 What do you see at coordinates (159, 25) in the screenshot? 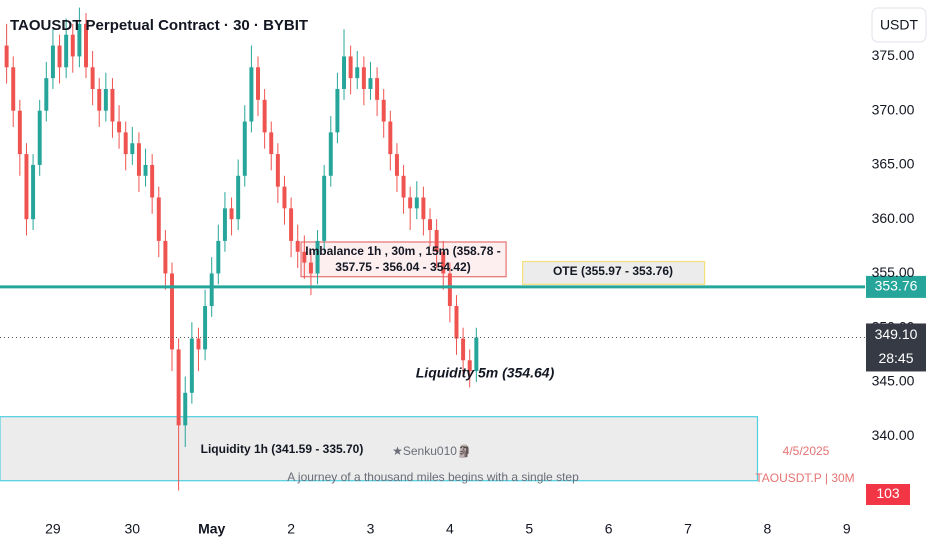
I see `chart-title: TAOUSDT Perpetual Contract · 30 · BYBIT` at bounding box center [159, 25].